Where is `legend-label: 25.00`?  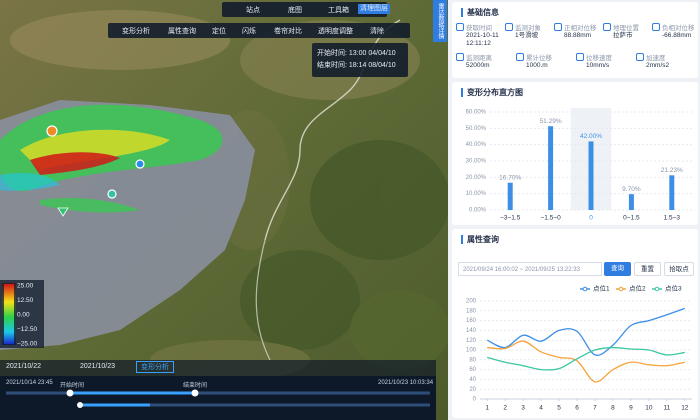 legend-label: 25.00 is located at coordinates (25, 286).